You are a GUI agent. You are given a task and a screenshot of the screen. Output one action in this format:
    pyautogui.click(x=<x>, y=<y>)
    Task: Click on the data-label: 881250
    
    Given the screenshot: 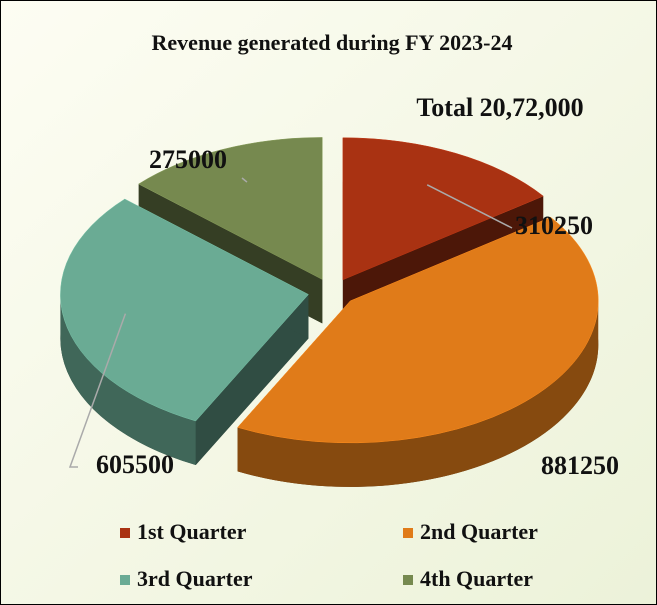 What is the action you would take?
    pyautogui.click(x=580, y=465)
    